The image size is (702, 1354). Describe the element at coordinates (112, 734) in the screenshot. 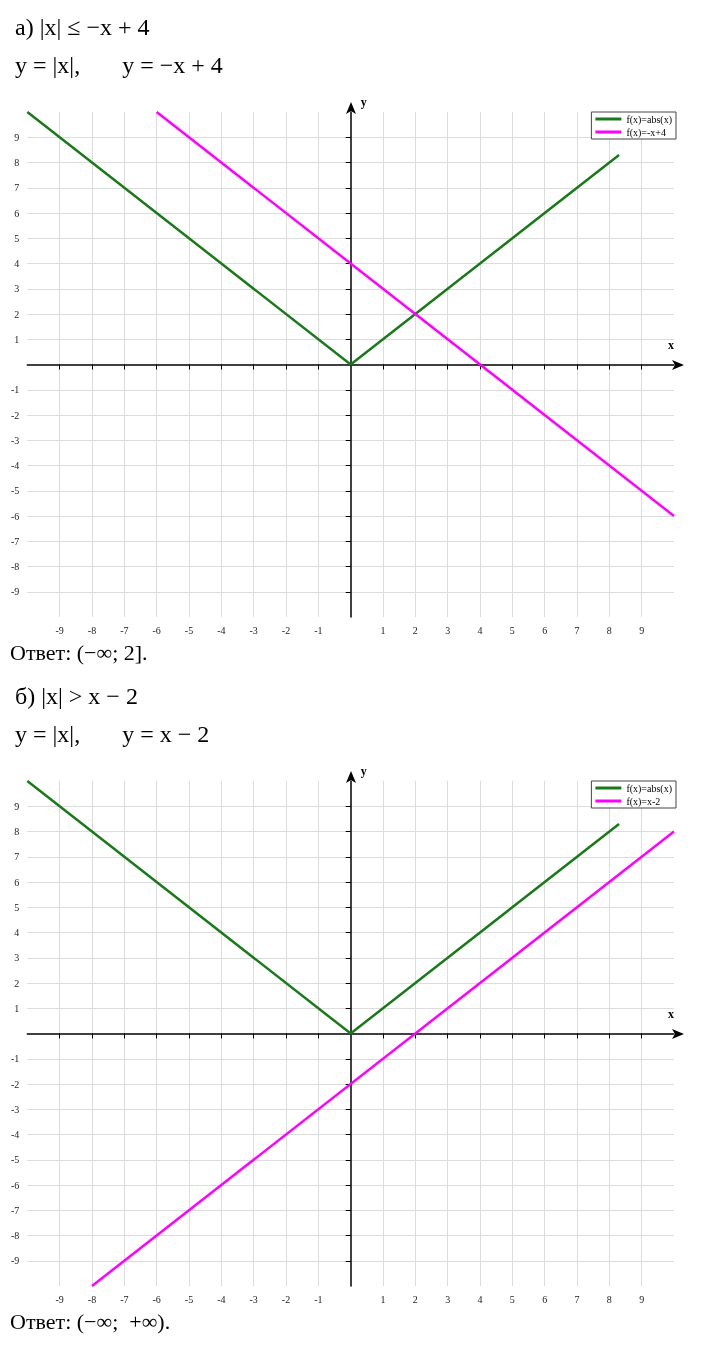

I see `chart-subtitle: y = |x|, y = x − 2` at that location.